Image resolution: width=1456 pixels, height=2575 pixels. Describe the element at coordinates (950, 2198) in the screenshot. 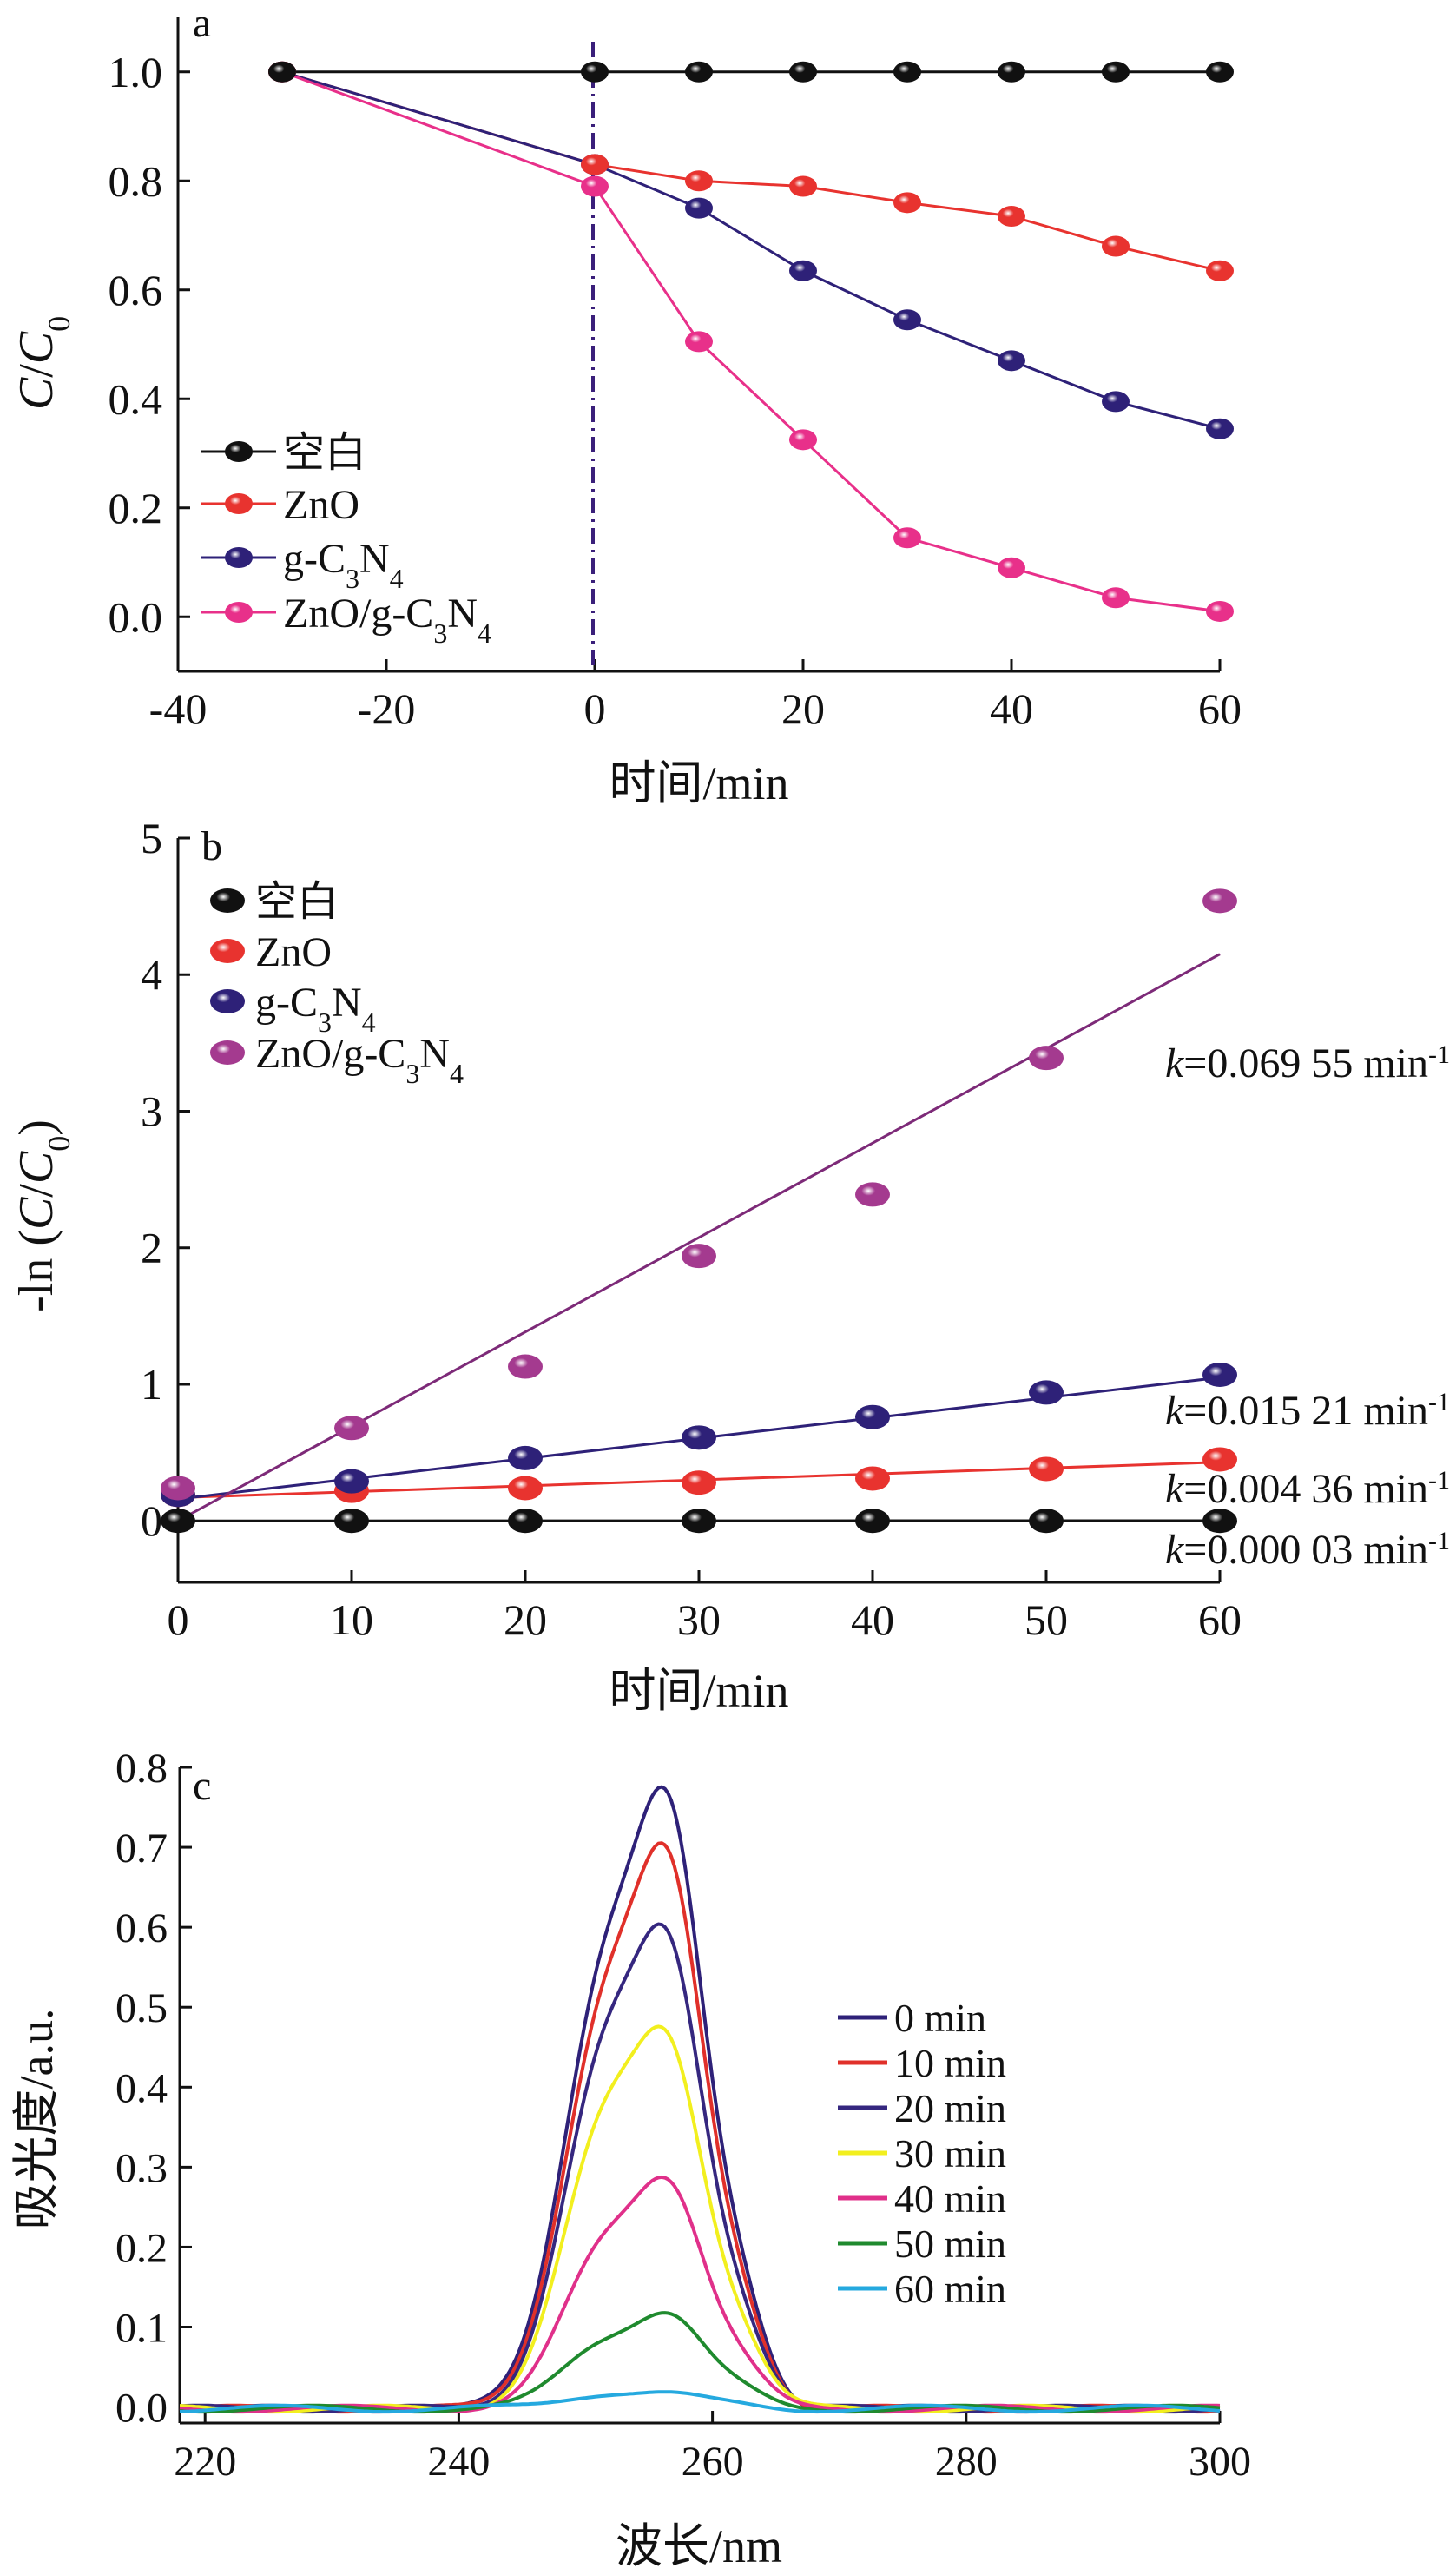

I see `panel-c-legend-label-40-min: 40 min` at that location.